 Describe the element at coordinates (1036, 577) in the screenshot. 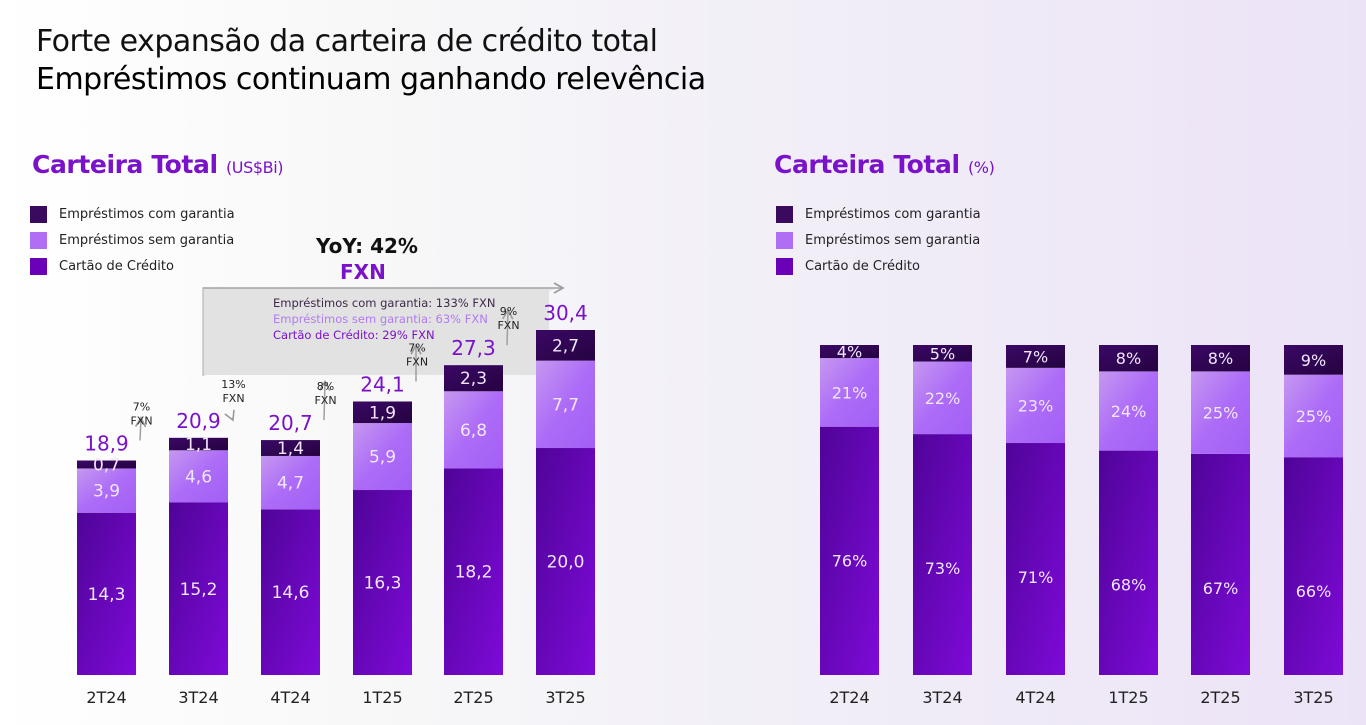

I see `segment-value-label: 71%` at that location.